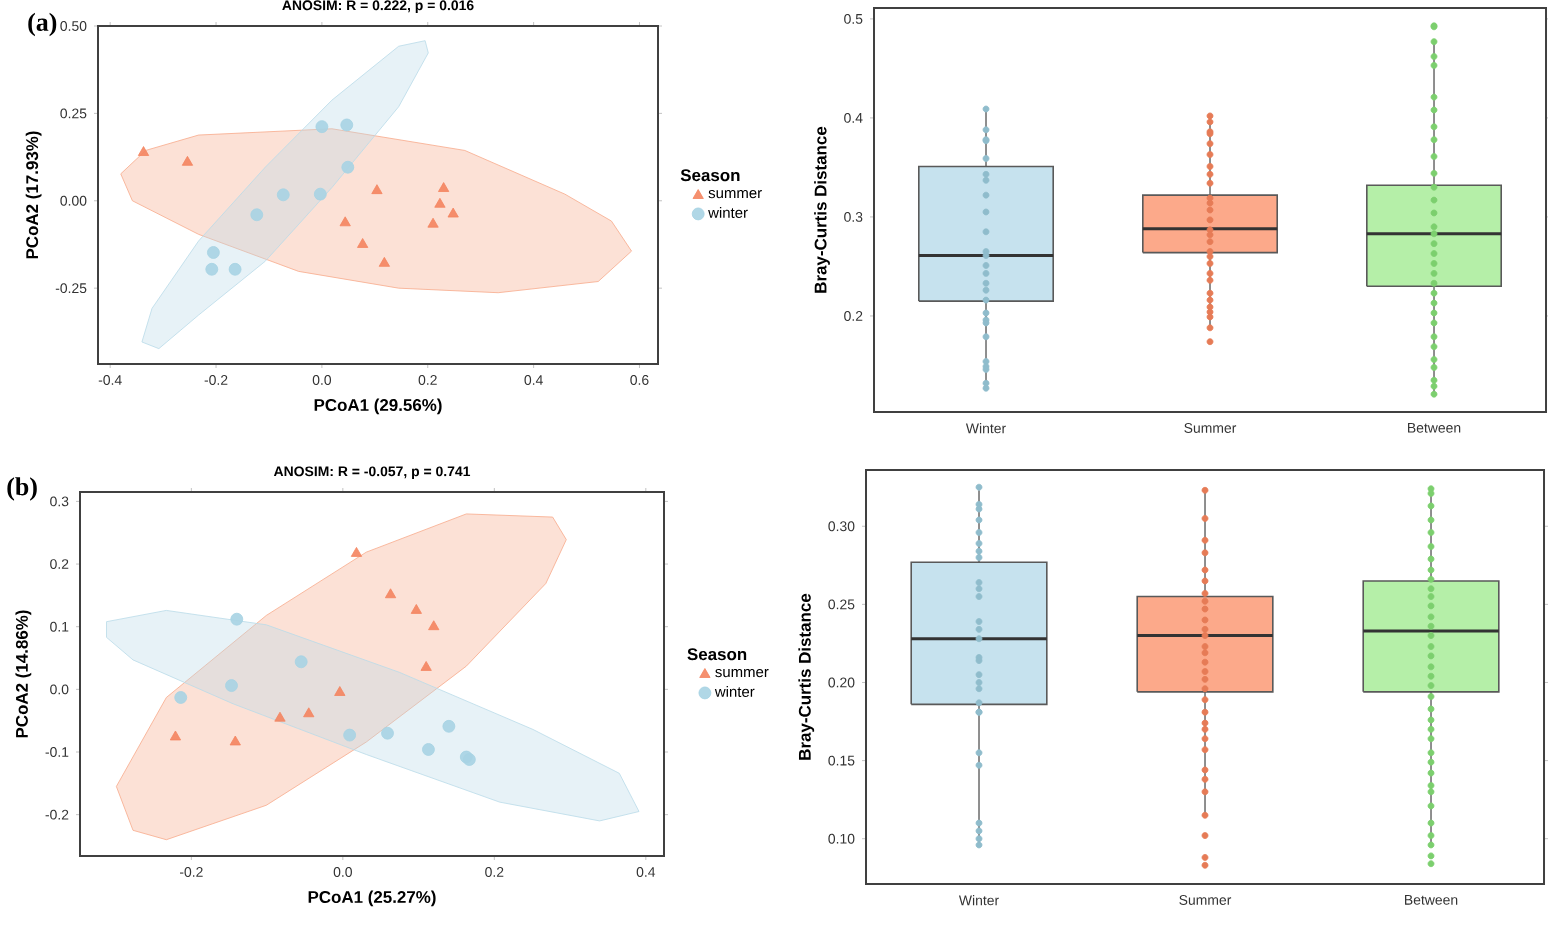 The height and width of the screenshot is (928, 1548). Describe the element at coordinates (22, 489) in the screenshot. I see `text: (b)` at that location.